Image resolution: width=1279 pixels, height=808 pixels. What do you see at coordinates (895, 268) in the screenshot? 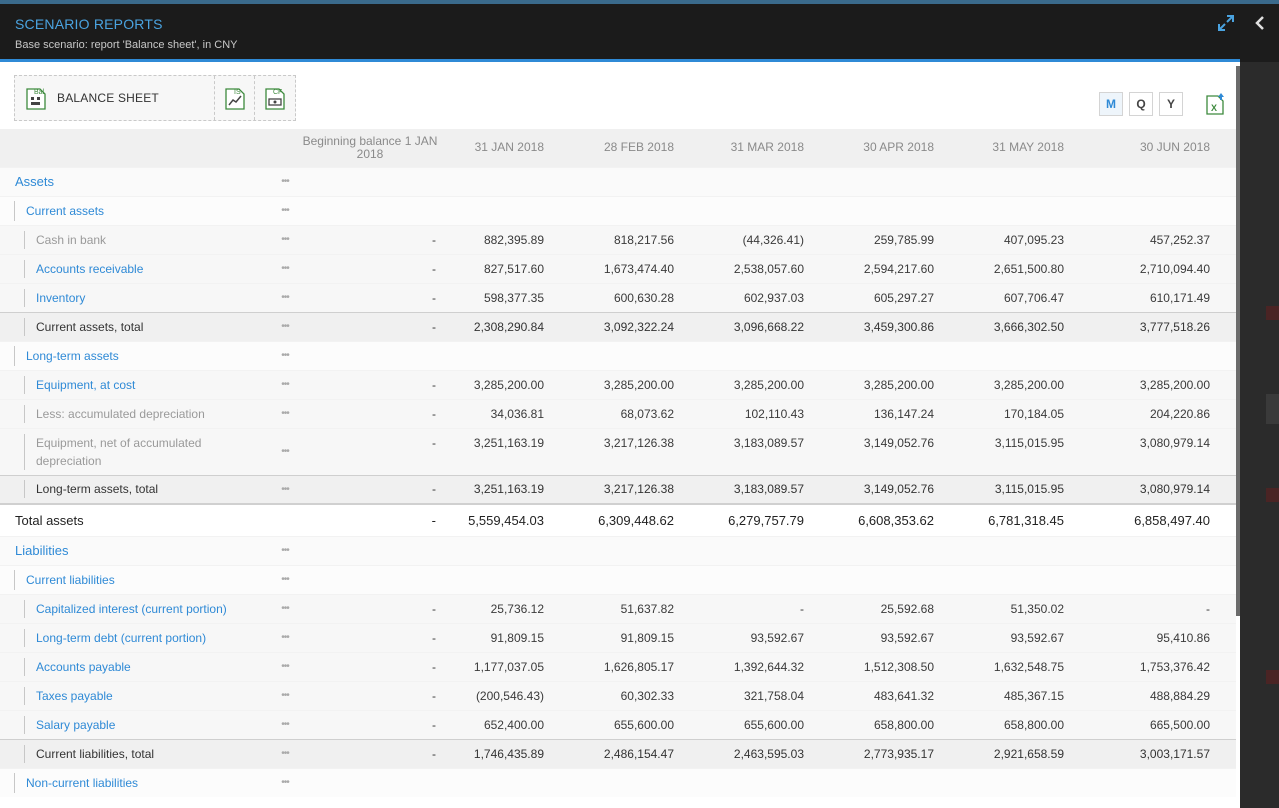
I see `value-cell: 2,594,217.60` at bounding box center [895, 268].